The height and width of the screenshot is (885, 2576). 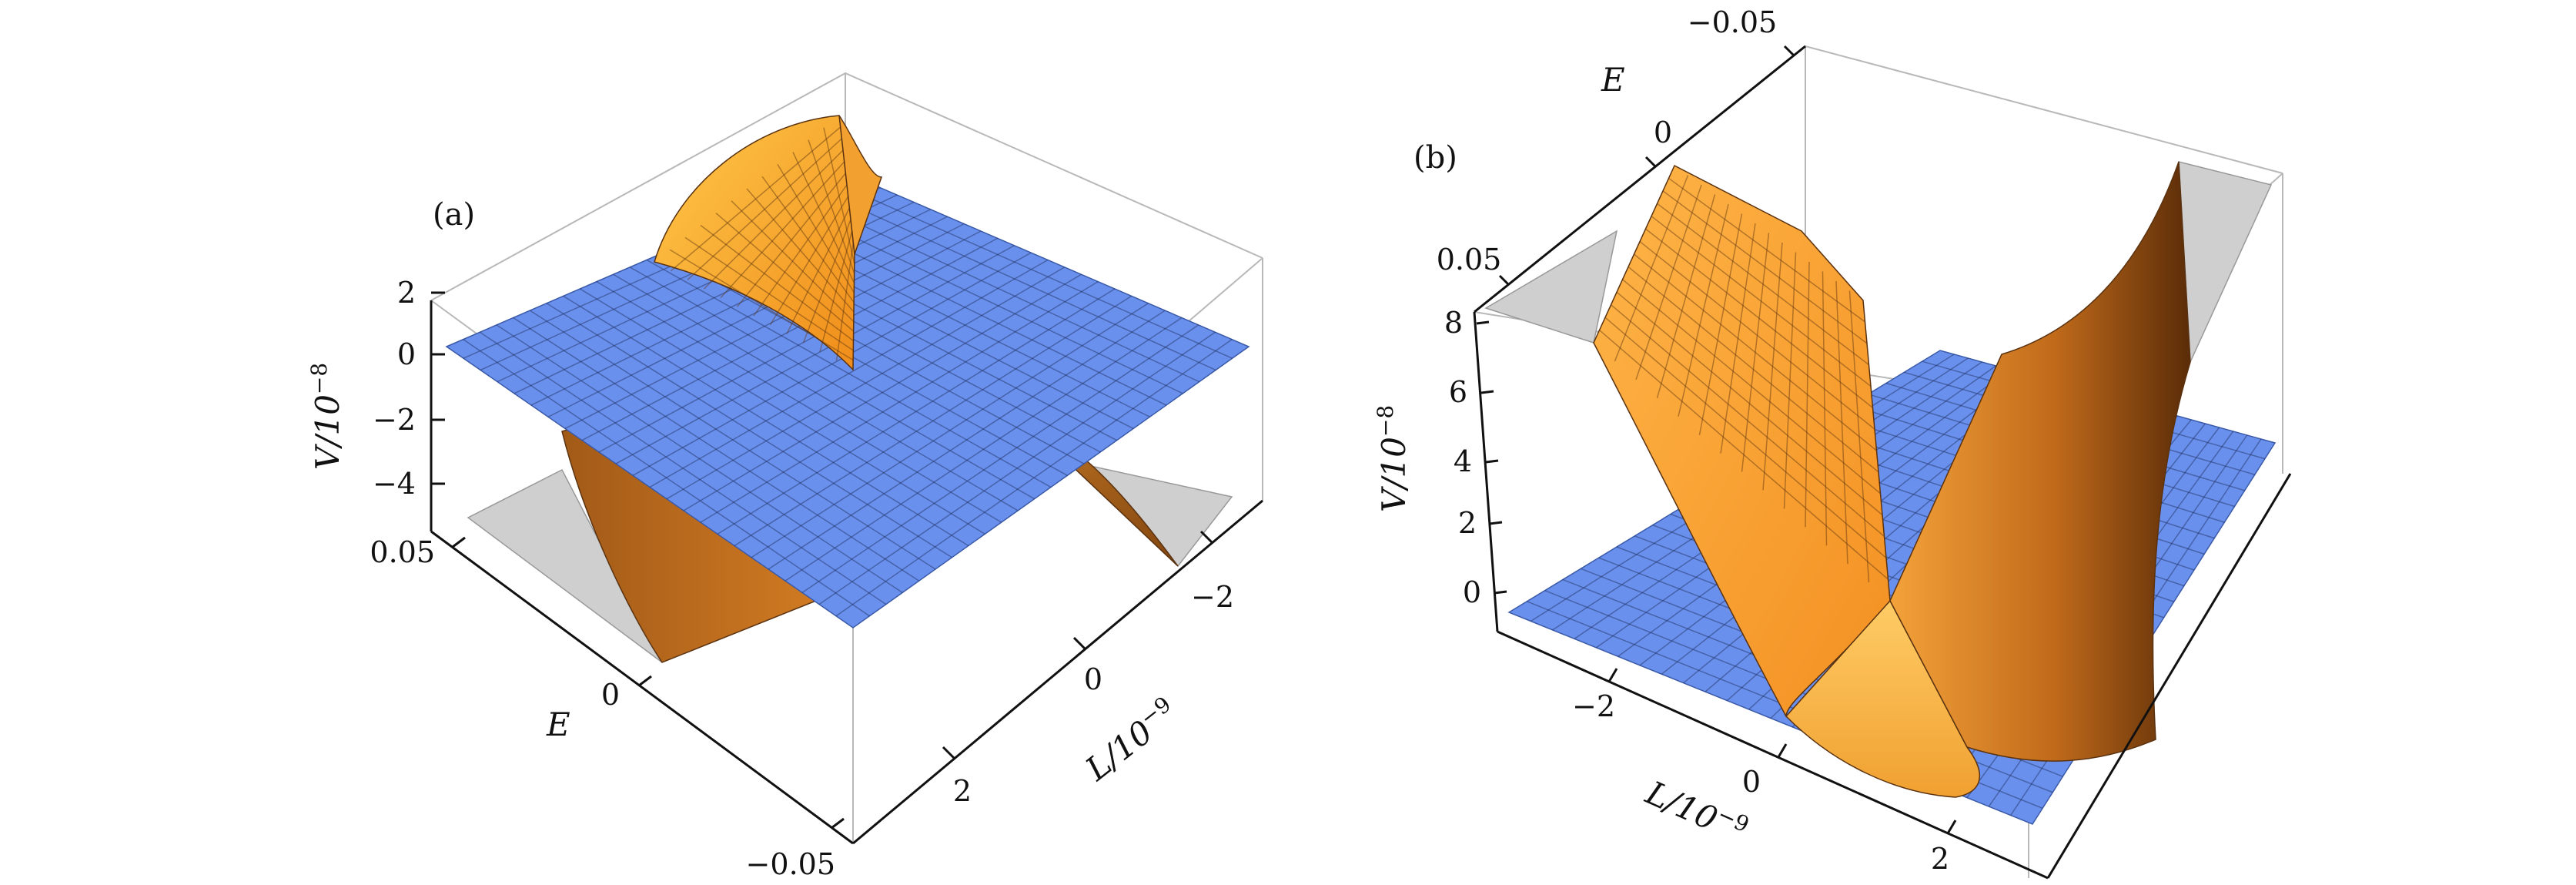 I want to click on panel-b-e-tick-label: 0, so click(x=1663, y=132).